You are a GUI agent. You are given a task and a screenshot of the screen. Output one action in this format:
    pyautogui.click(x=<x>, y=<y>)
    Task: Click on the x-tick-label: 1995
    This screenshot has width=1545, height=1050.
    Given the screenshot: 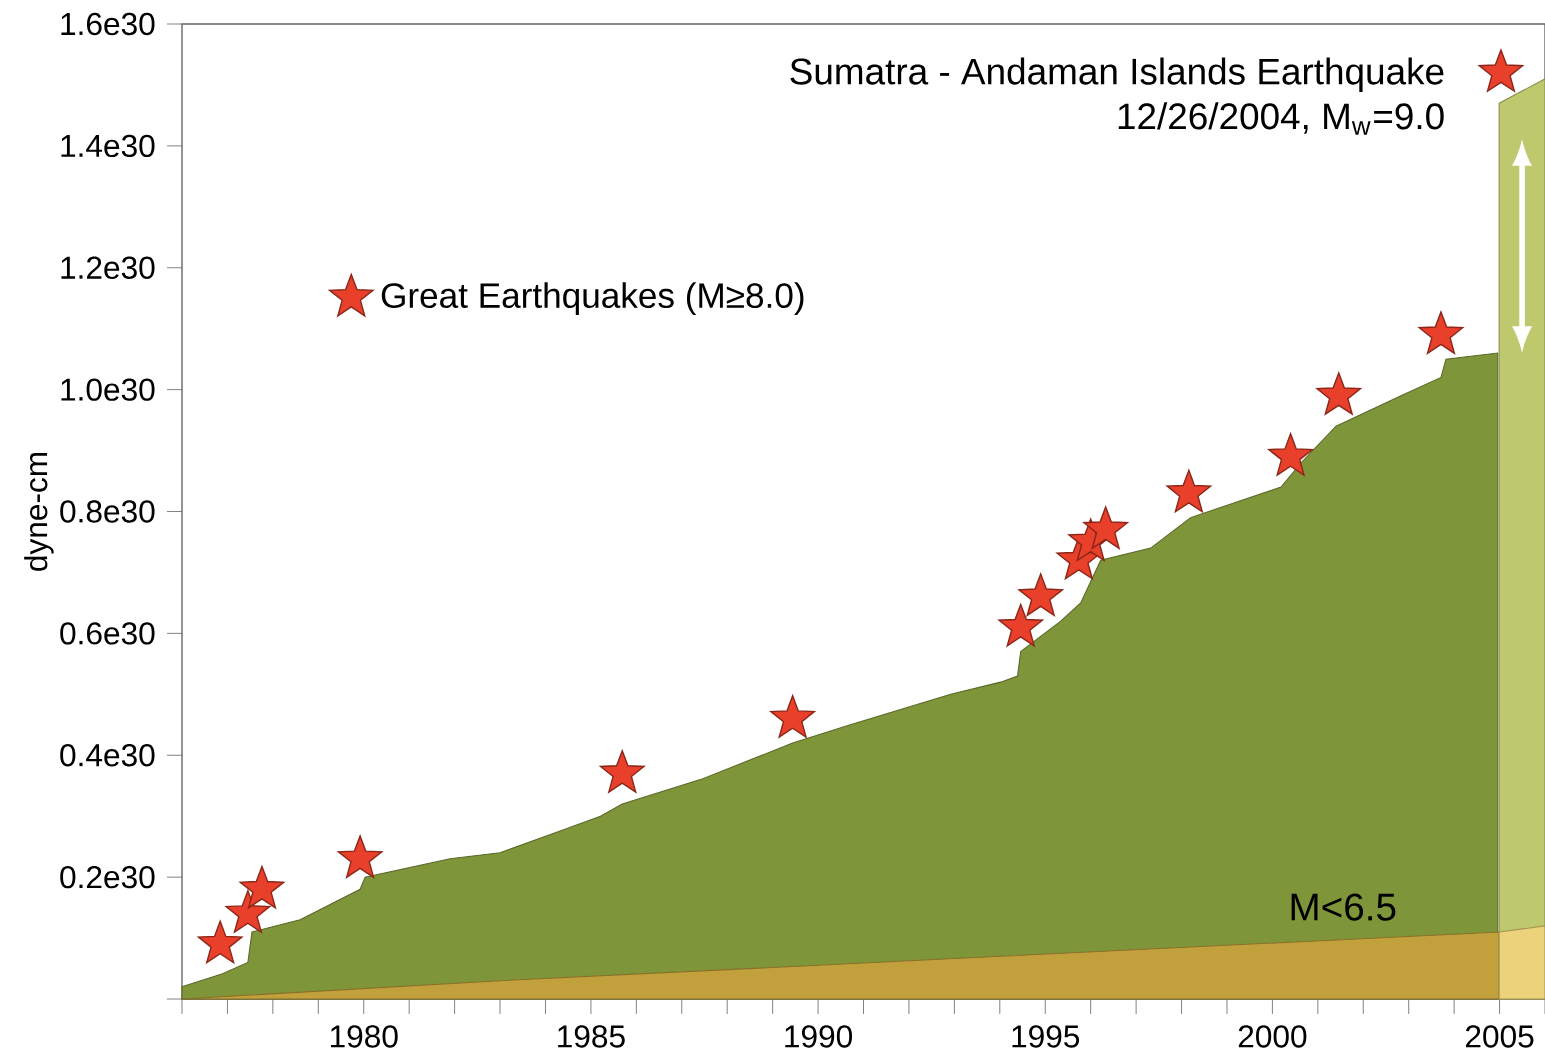 What is the action you would take?
    pyautogui.click(x=1046, y=1036)
    